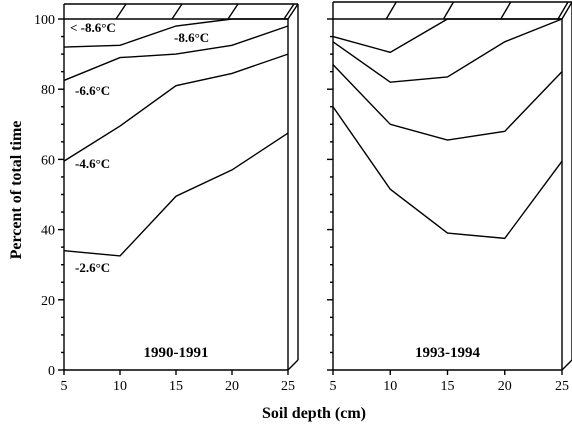  I want to click on panel-title: 1993-1994, so click(447, 353).